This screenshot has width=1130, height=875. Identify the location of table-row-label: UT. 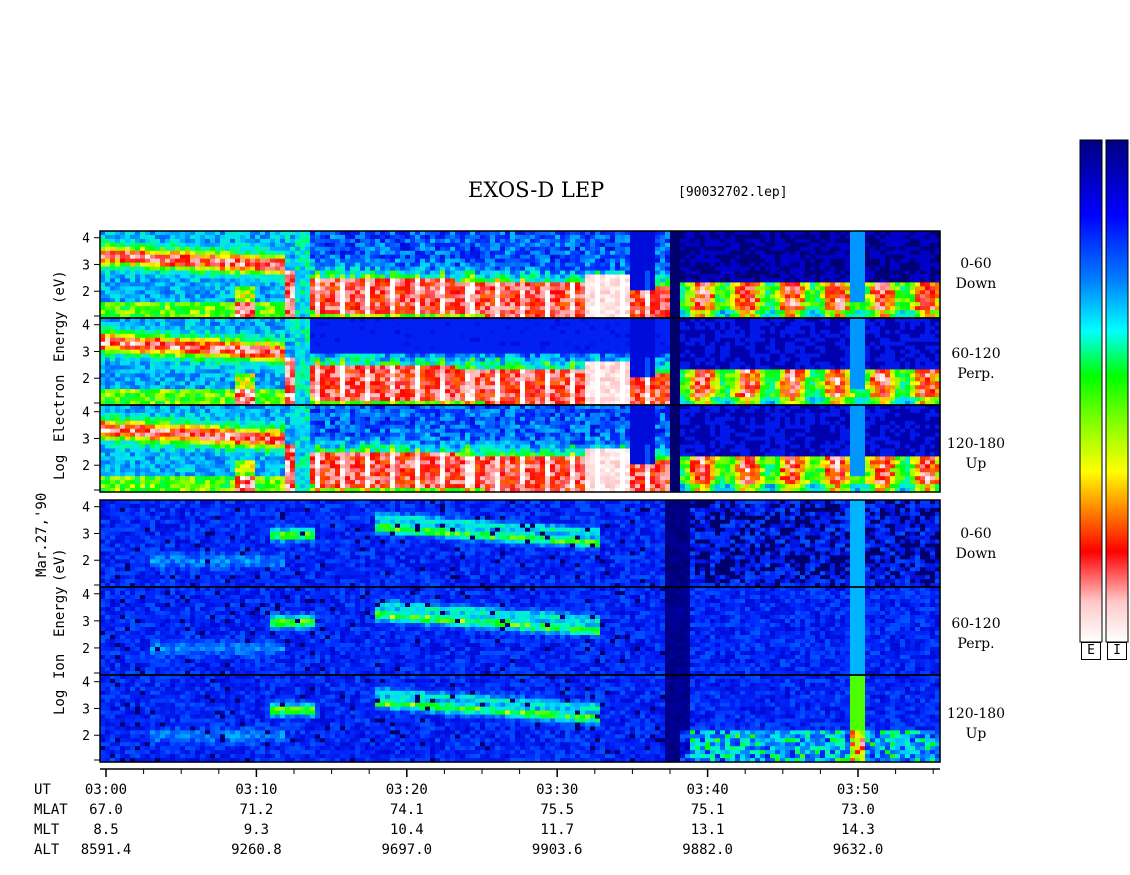
(42, 790).